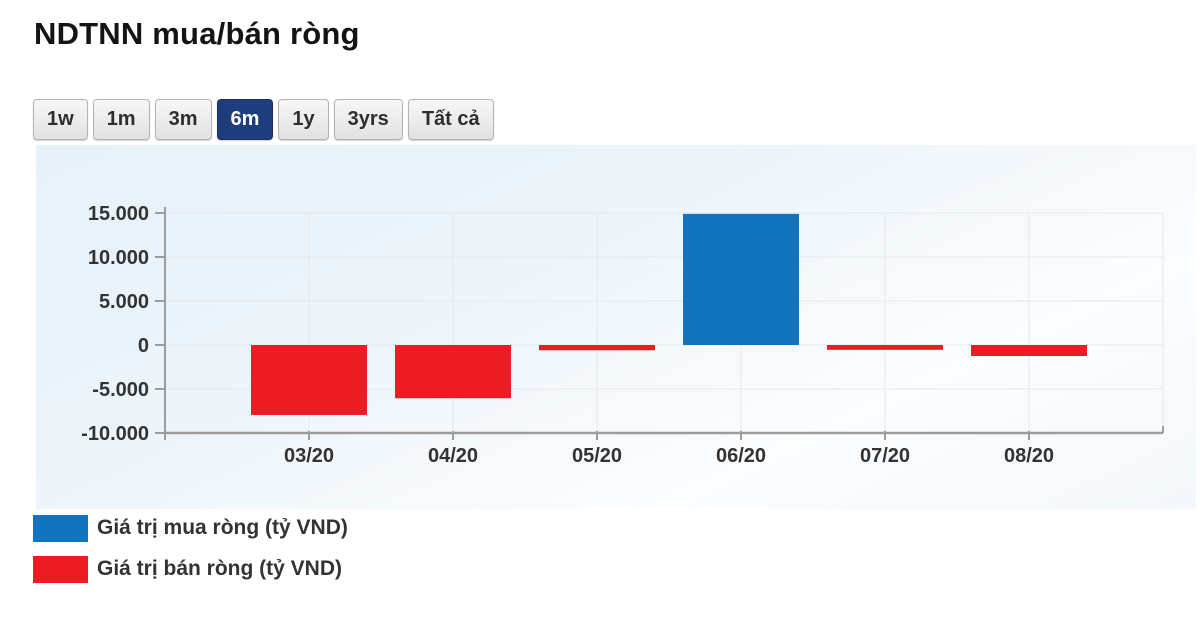 The image size is (1200, 637). I want to click on x-axis-label: 03/20, so click(309, 456).